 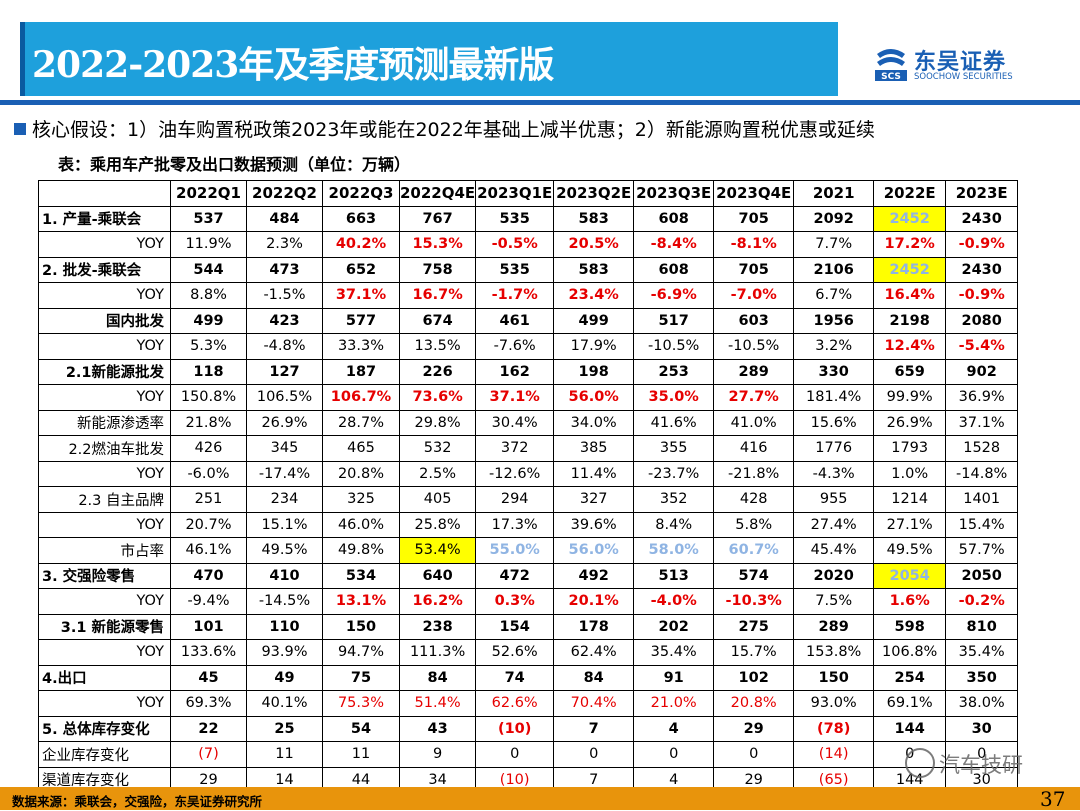 I want to click on table-cell: 15.4%, so click(x=982, y=524).